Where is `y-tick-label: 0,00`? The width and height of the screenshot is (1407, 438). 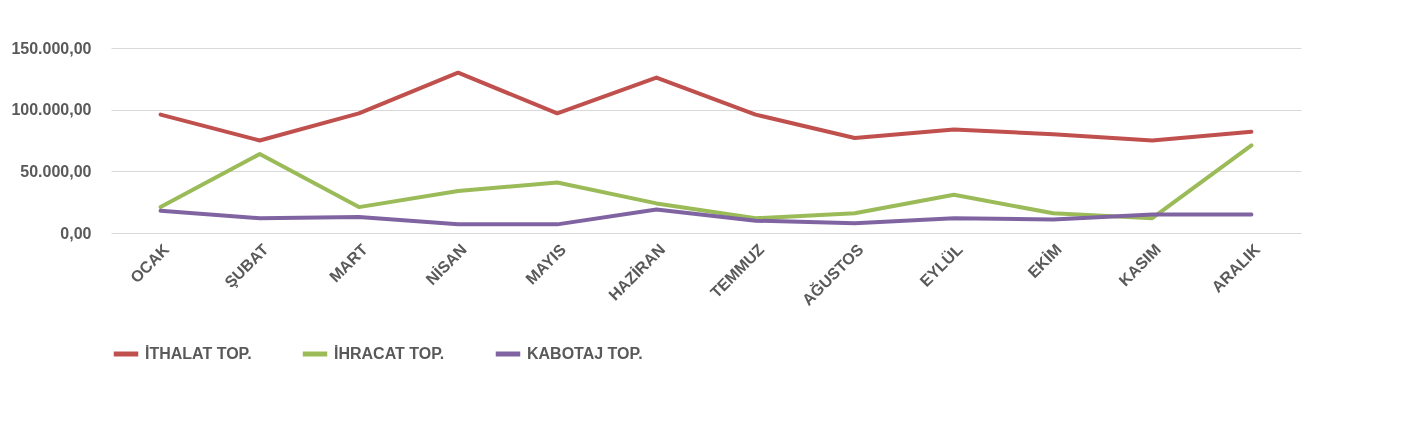
y-tick-label: 0,00 is located at coordinates (76, 233).